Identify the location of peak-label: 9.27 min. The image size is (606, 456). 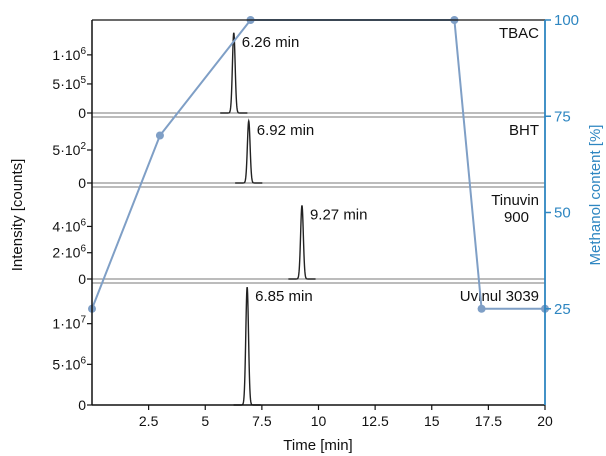
(339, 214).